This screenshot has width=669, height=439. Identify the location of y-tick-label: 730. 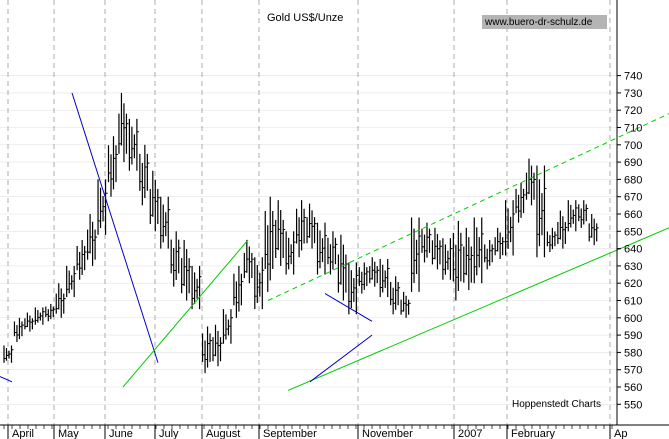
(633, 94).